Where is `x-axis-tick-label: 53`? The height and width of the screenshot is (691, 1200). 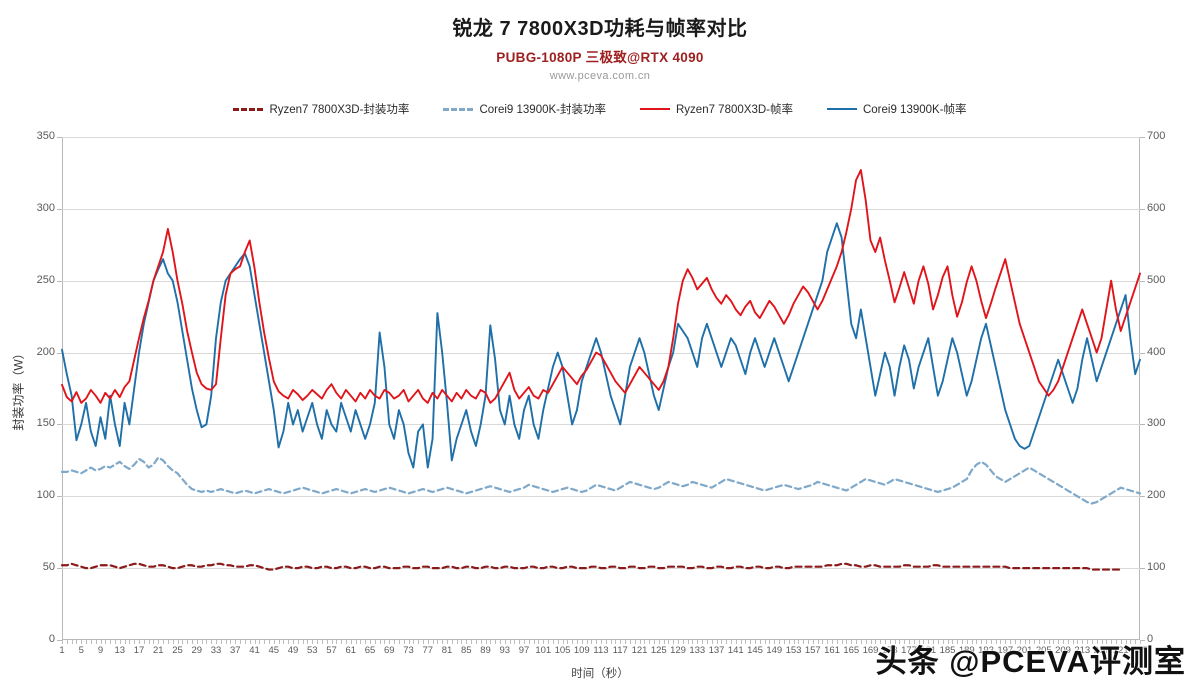 x-axis-tick-label: 53 is located at coordinates (312, 650).